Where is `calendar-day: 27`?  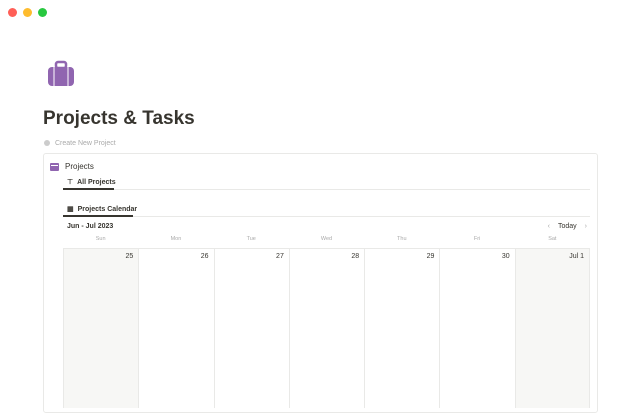
calendar-day: 27 is located at coordinates (251, 328).